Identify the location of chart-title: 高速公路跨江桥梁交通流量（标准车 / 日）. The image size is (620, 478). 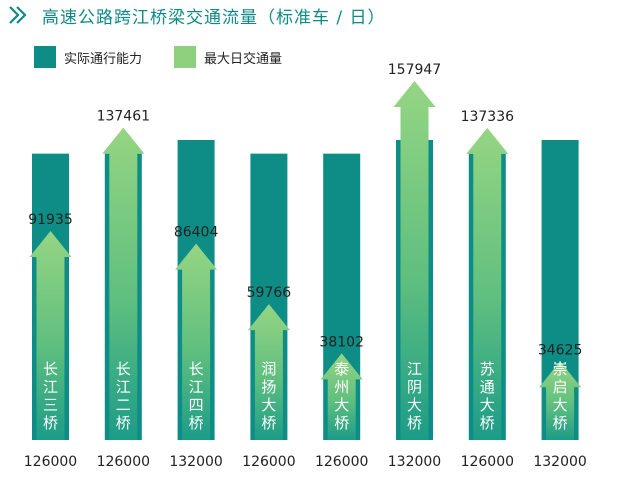
(214, 17).